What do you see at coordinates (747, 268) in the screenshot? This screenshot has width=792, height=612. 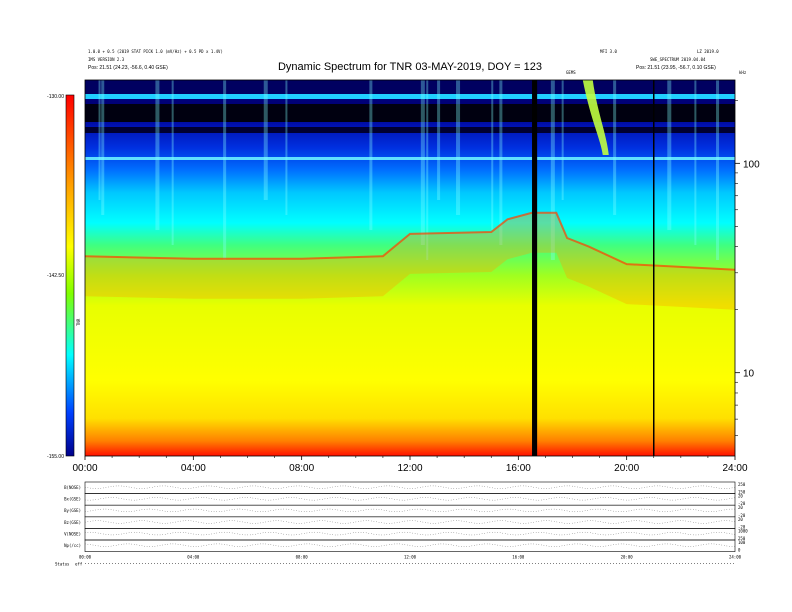 I see `y-axis: 100 10` at bounding box center [747, 268].